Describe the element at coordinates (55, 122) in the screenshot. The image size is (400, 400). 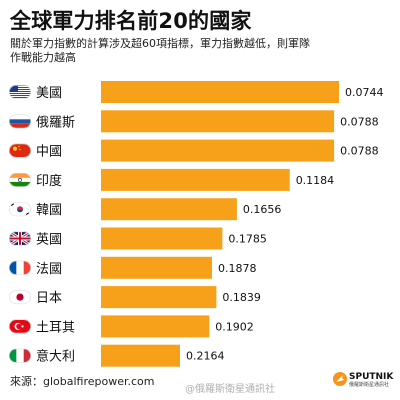
I see `category-label: 俄羅斯` at that location.